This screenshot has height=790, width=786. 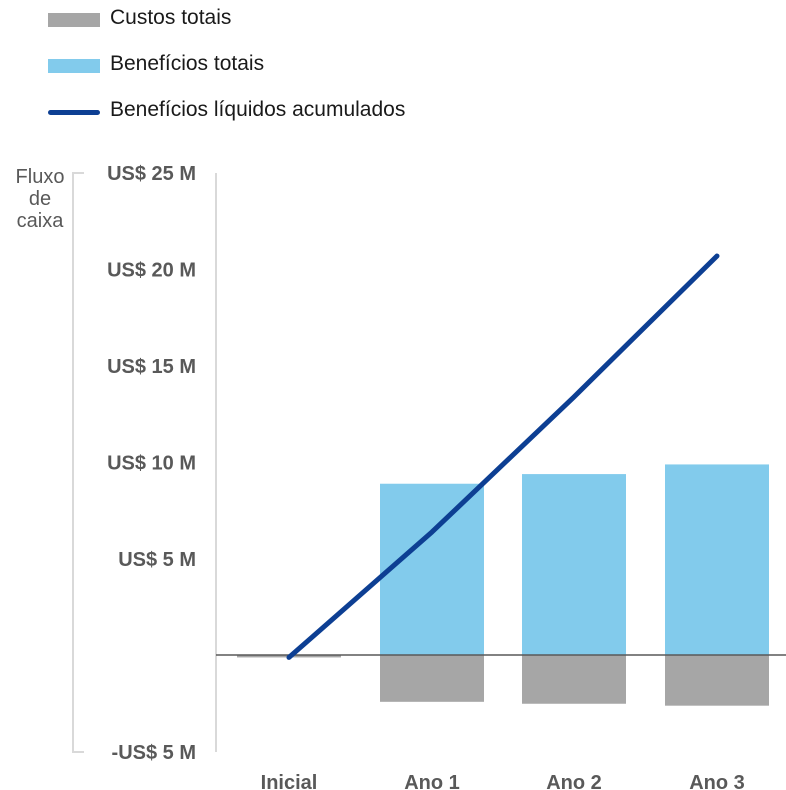 I want to click on legend-label-benefits: Benefícios totais, so click(x=187, y=63).